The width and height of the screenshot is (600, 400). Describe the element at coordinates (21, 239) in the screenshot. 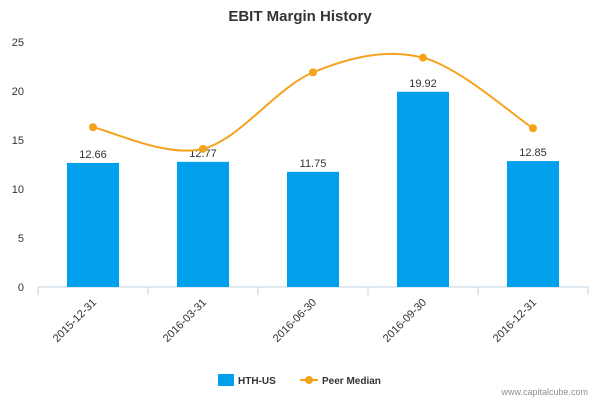

I see `y-tick-label: 5` at that location.